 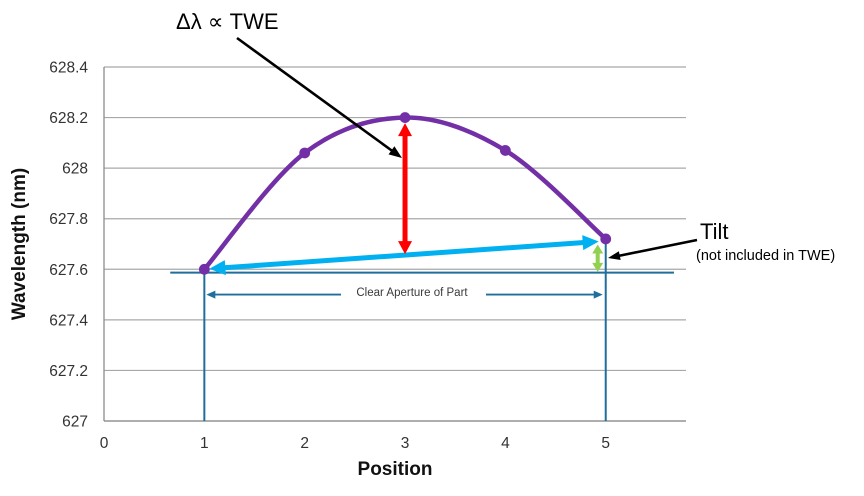 I want to click on x-tick-label: 1, so click(x=204, y=443).